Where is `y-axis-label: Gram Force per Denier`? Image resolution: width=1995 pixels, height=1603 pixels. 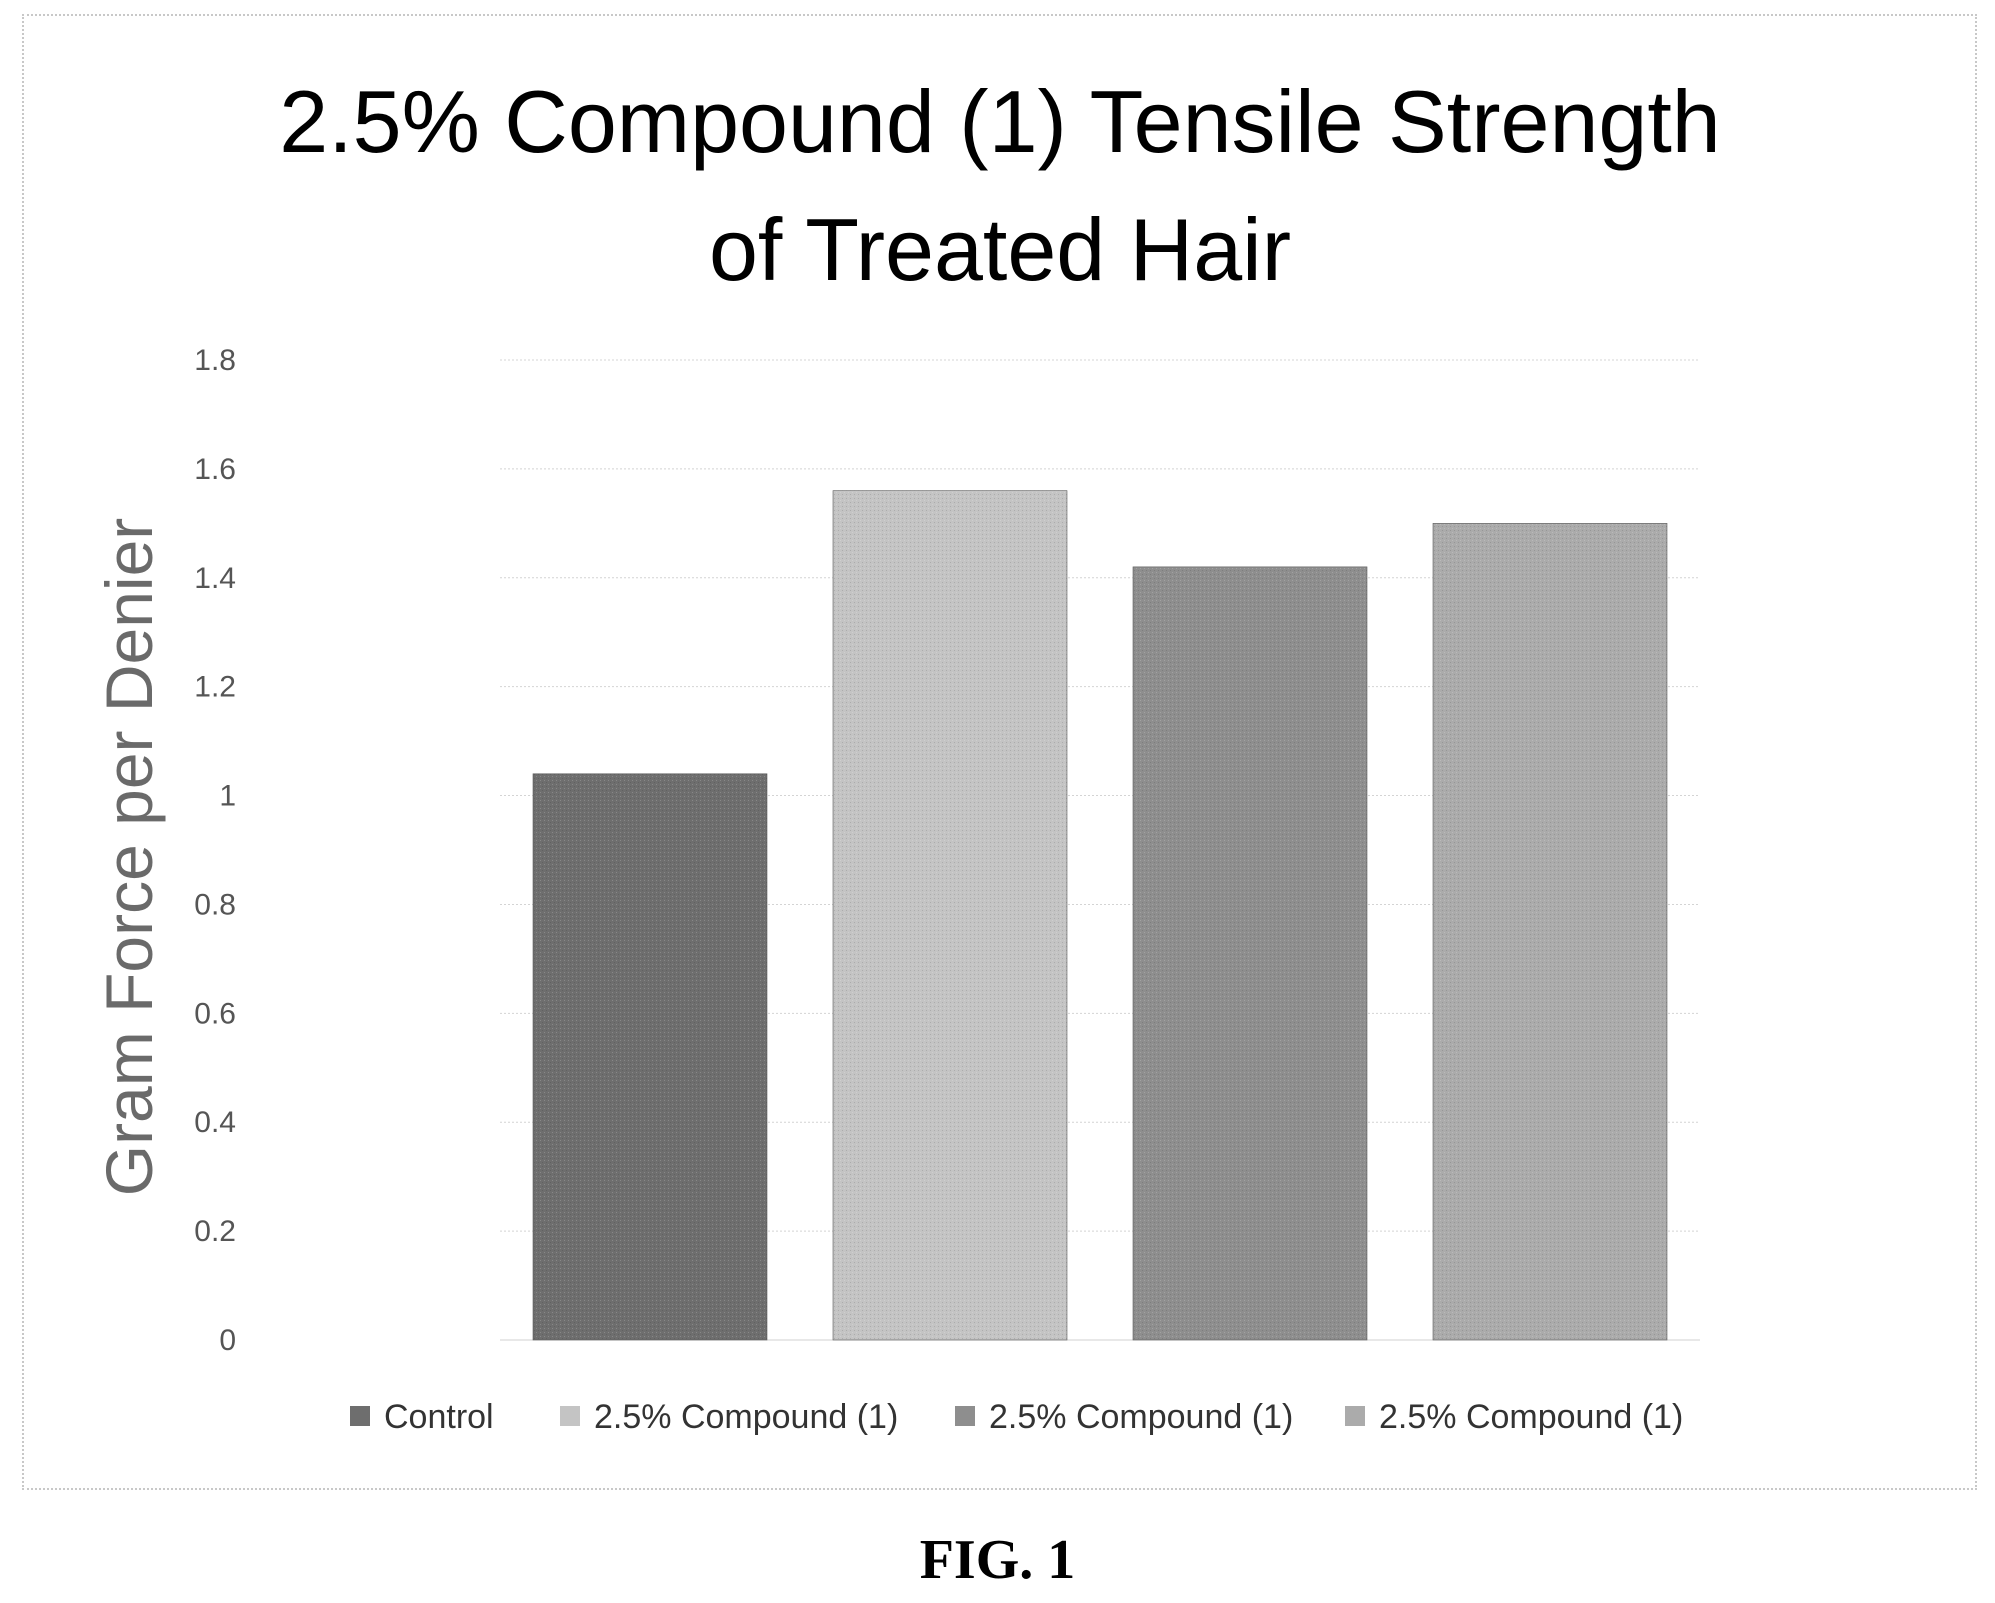 y-axis-label: Gram Force per Denier is located at coordinates (129, 857).